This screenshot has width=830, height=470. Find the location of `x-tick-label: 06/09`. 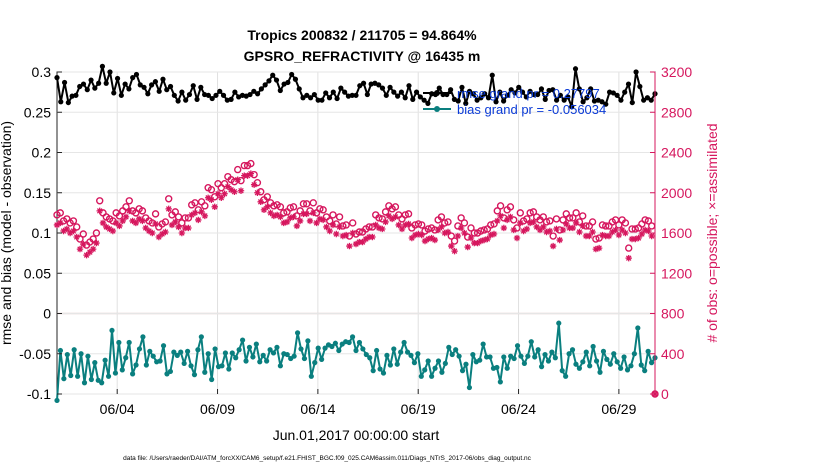

x-tick-label: 06/09 is located at coordinates (217, 409).